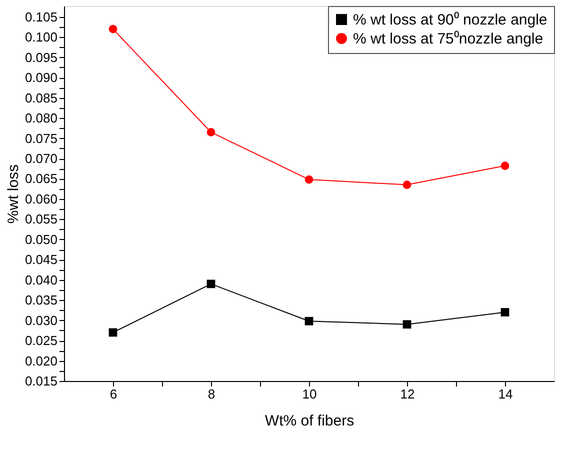 This screenshot has width=576, height=463. I want to click on legend-label: % wt loss at 90⁰ nozzle angle, so click(450, 20).